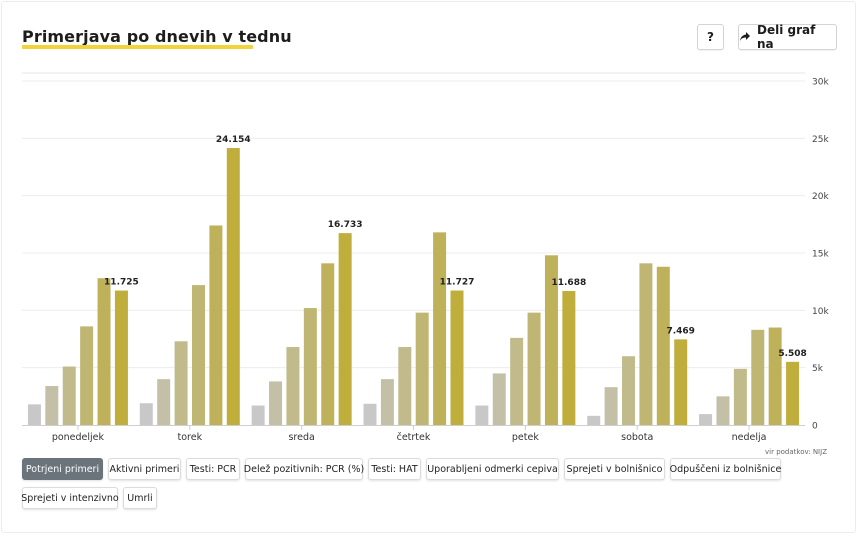 This screenshot has height=533, width=857. I want to click on x-tick-label: sreda, so click(301, 437).